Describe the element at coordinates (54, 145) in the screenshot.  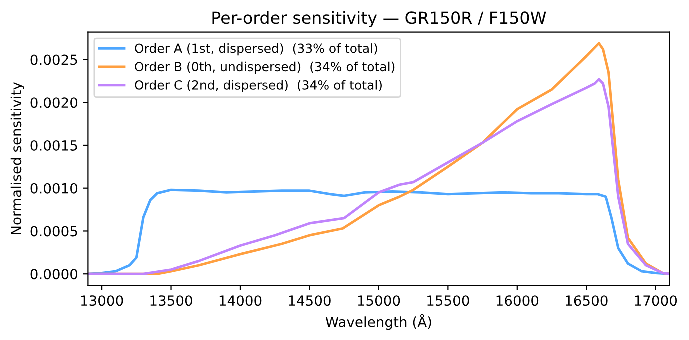
I see `y-tick-label: 0.0015` at that location.